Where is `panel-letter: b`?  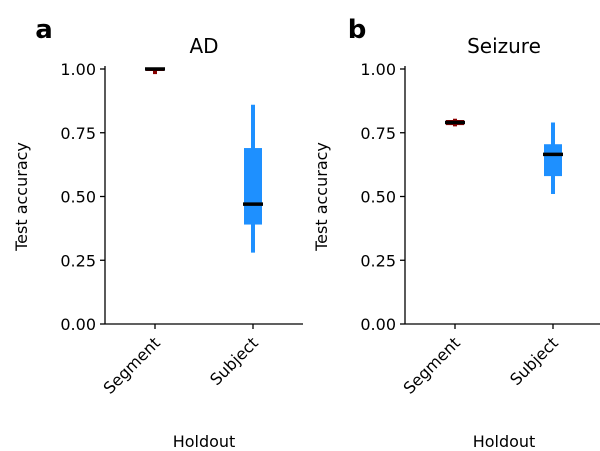 panel-letter: b is located at coordinates (357, 30).